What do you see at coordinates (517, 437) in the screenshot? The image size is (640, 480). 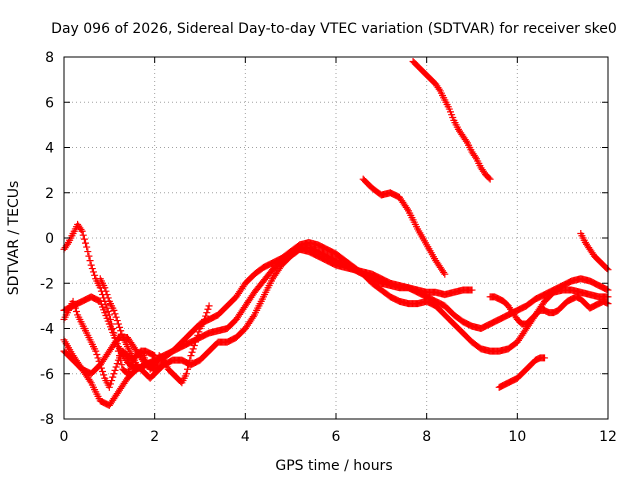 I see `x-tick-label: 10` at bounding box center [517, 437].